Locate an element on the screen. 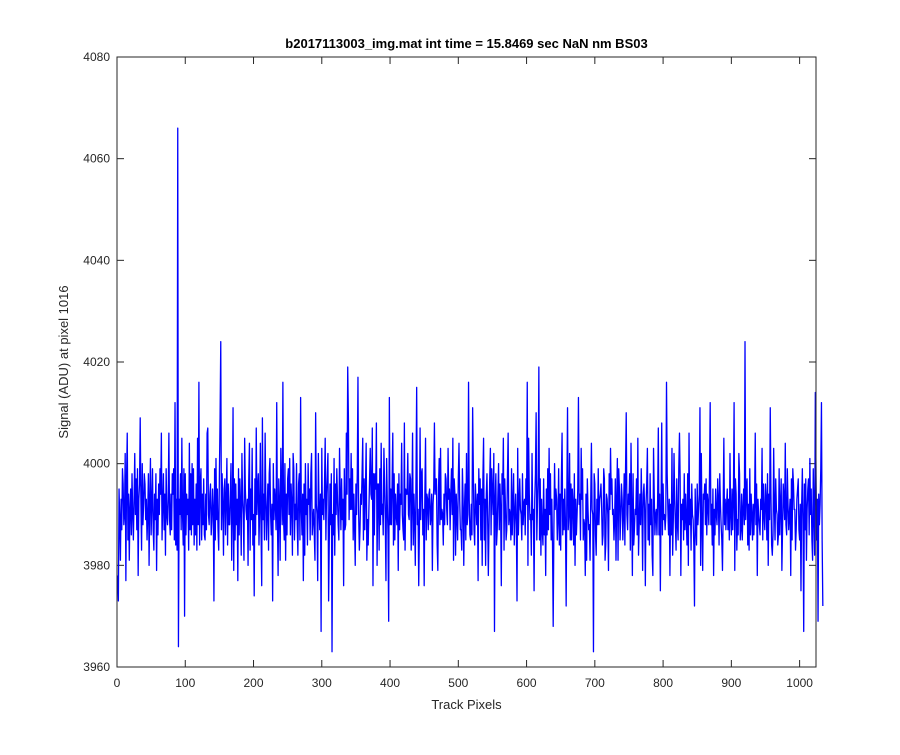  x-tick-label: 900 is located at coordinates (731, 683).